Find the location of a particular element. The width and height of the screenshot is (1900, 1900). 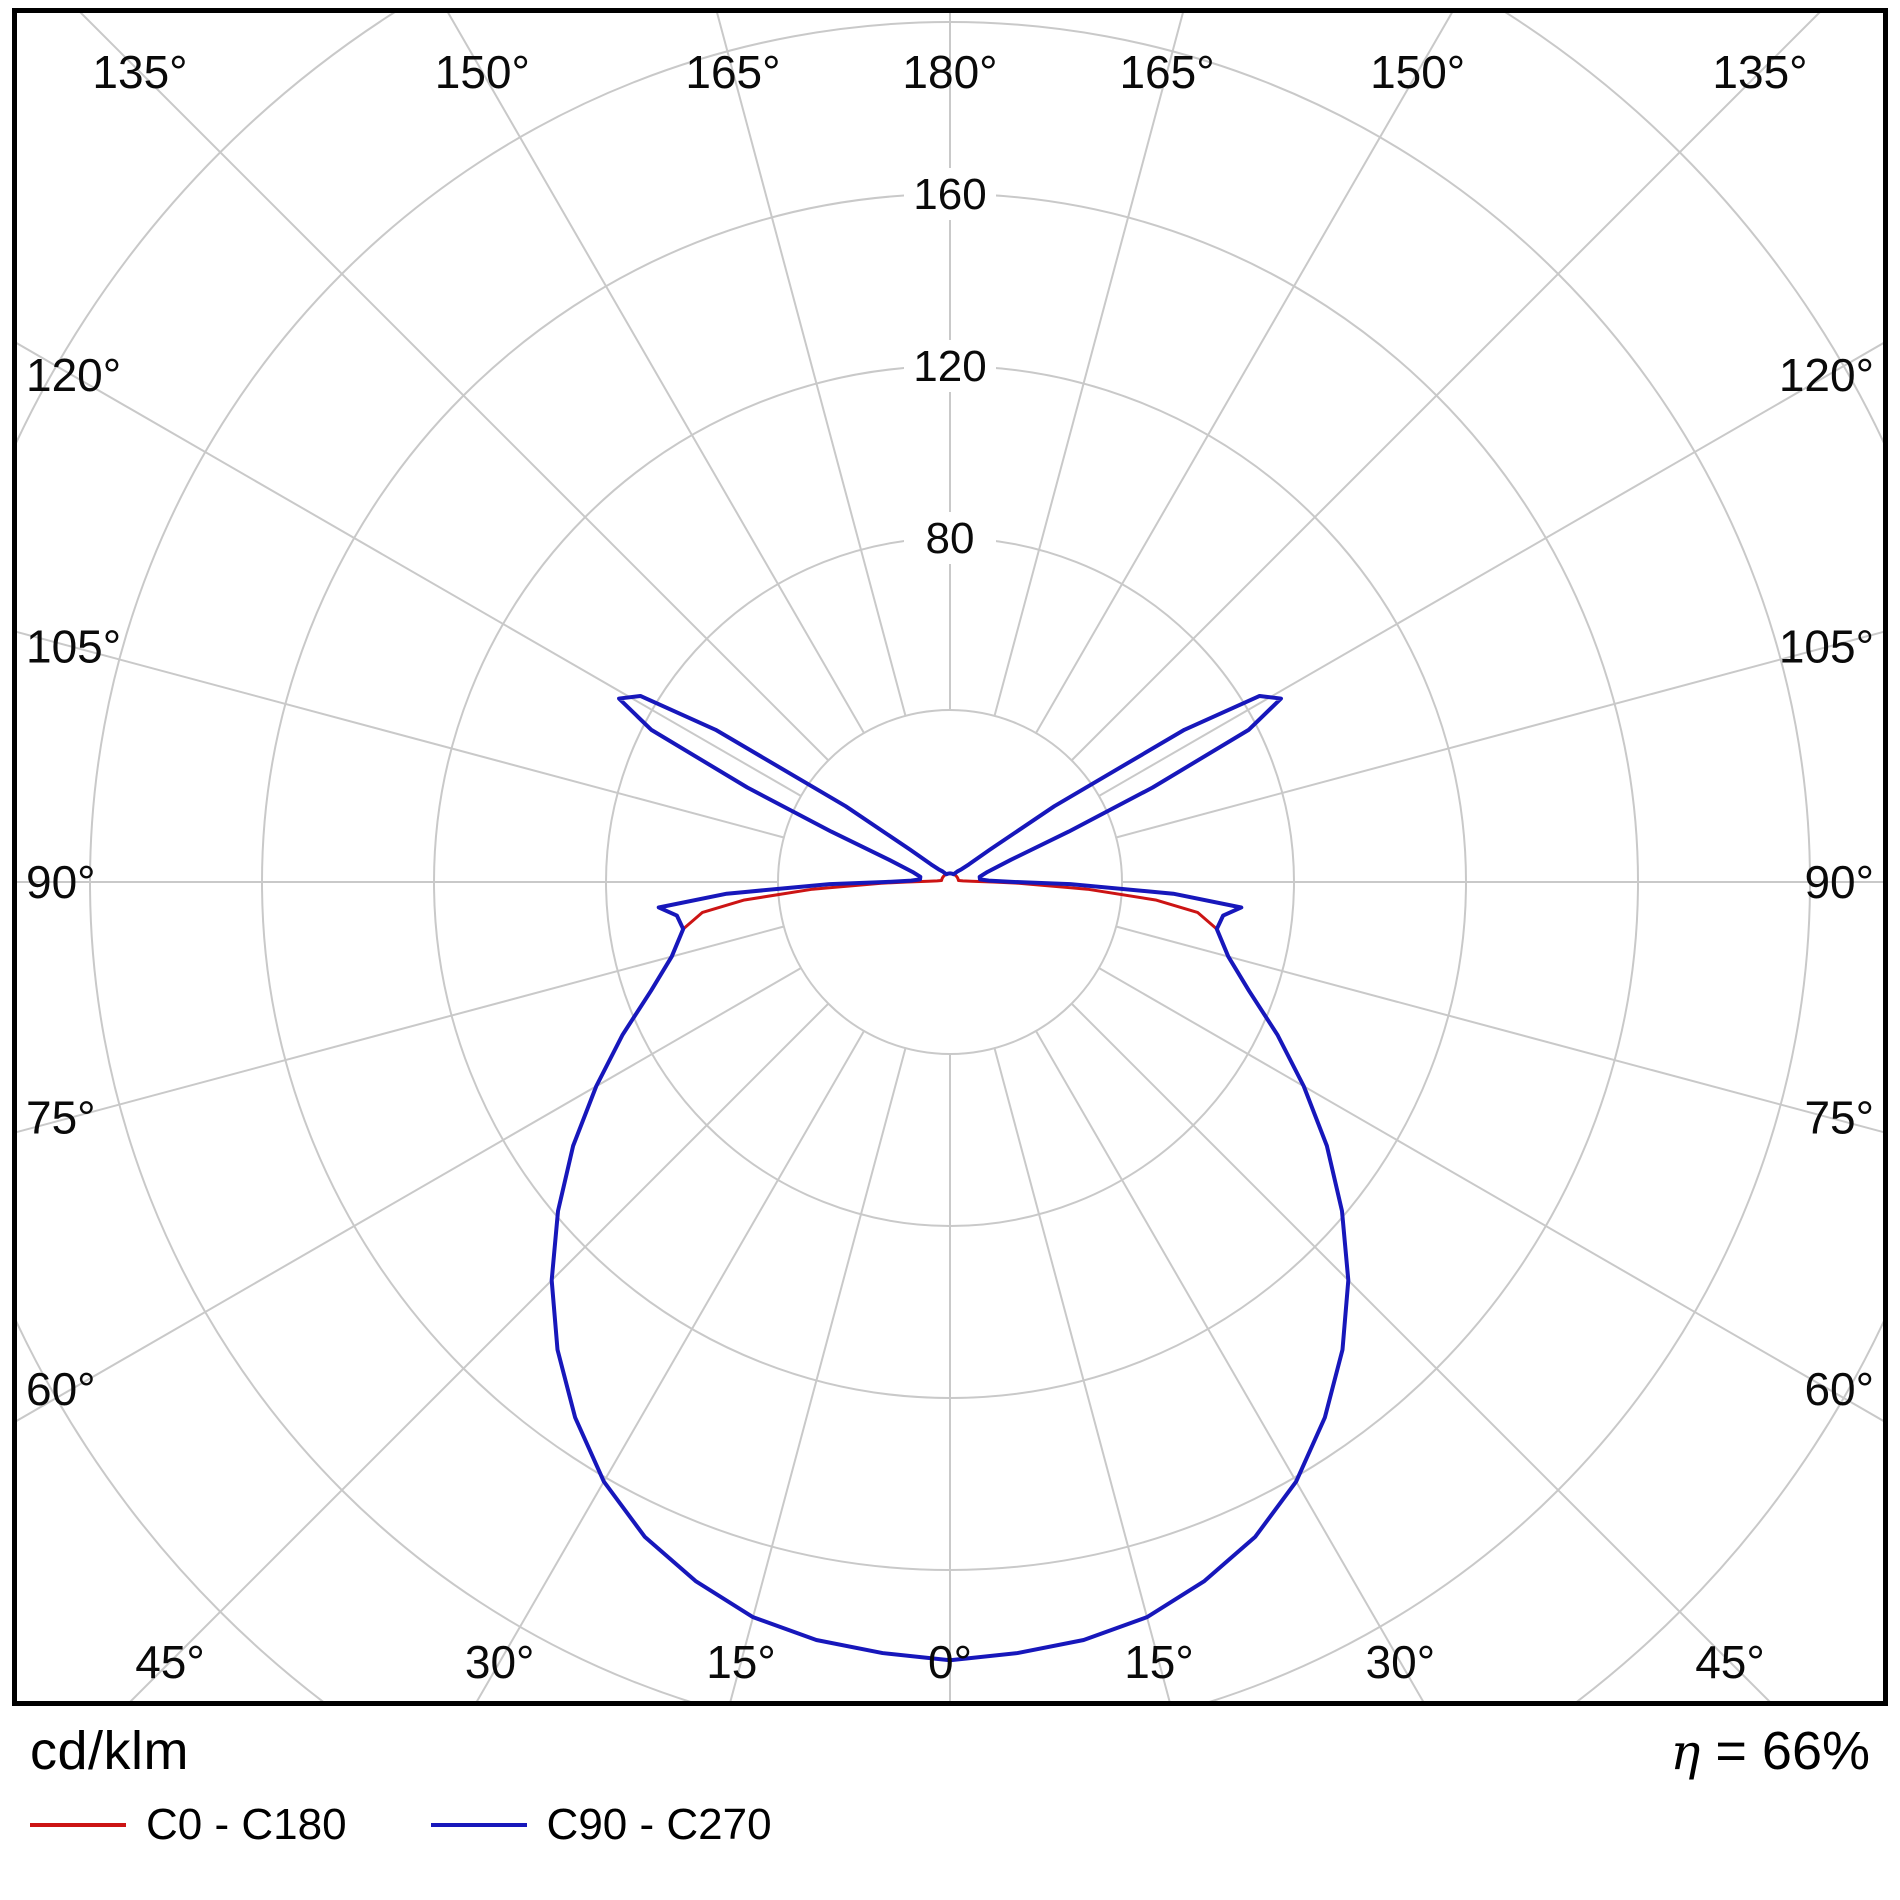

angle-label: 0° is located at coordinates (950, 1662).